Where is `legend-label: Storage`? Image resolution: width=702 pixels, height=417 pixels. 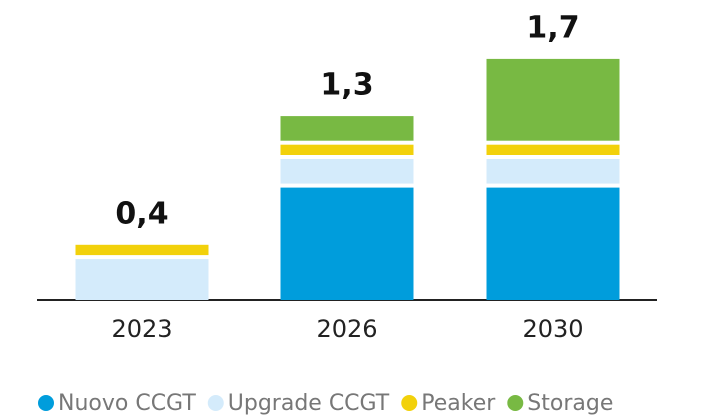 legend-label: Storage is located at coordinates (570, 403).